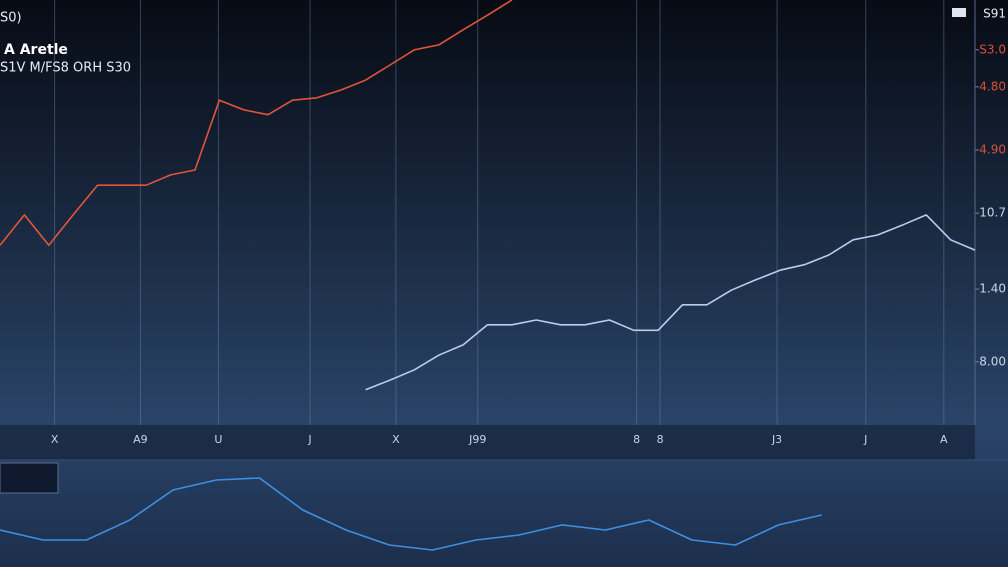  Describe the element at coordinates (218, 439) in the screenshot. I see `x-tick-label: U` at that location.